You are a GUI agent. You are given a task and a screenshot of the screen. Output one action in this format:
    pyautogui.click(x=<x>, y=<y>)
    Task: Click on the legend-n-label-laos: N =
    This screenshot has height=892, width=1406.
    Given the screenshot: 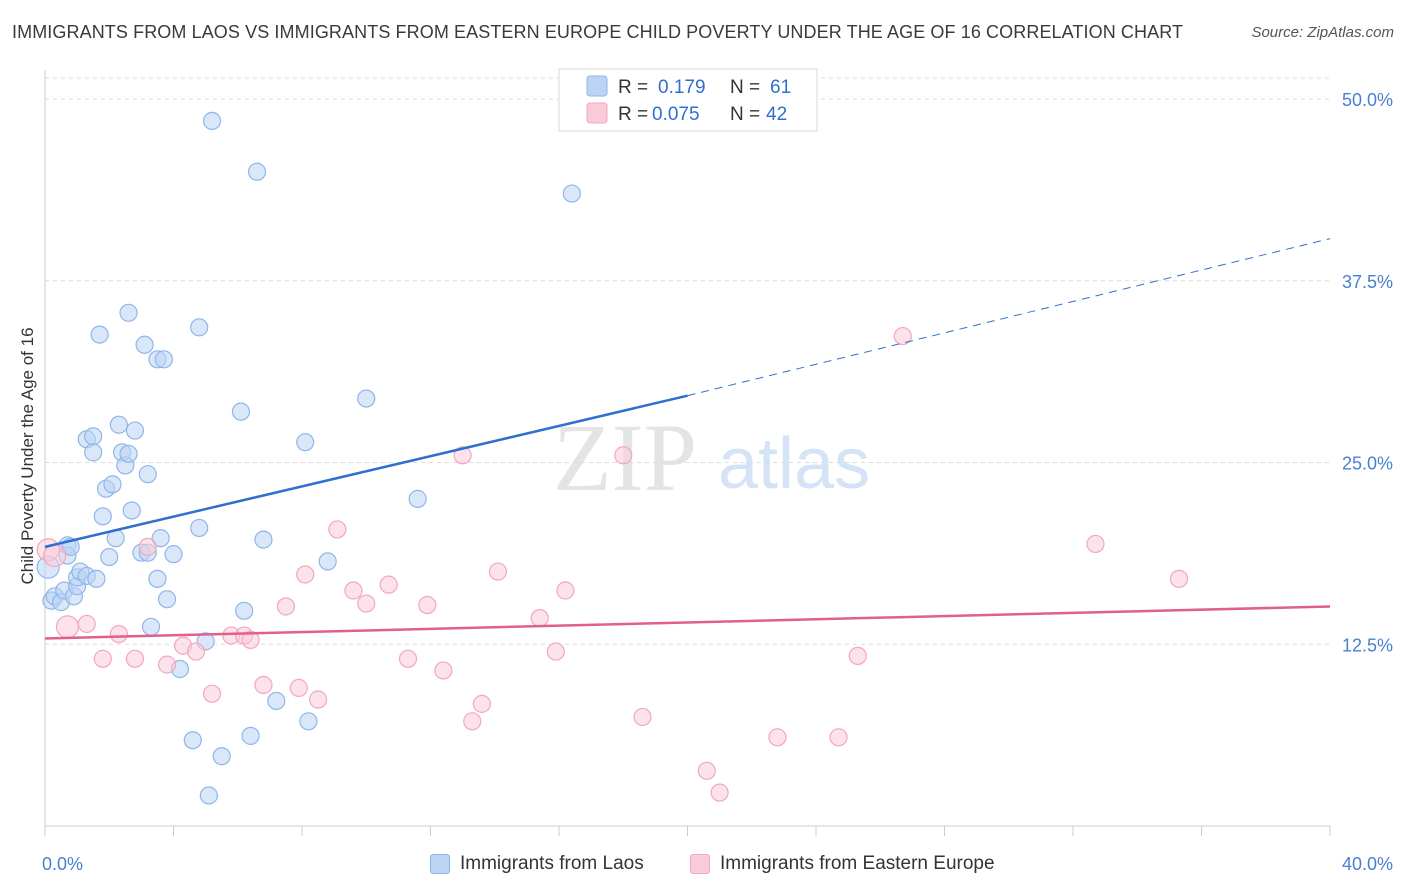 What is the action you would take?
    pyautogui.click(x=745, y=87)
    